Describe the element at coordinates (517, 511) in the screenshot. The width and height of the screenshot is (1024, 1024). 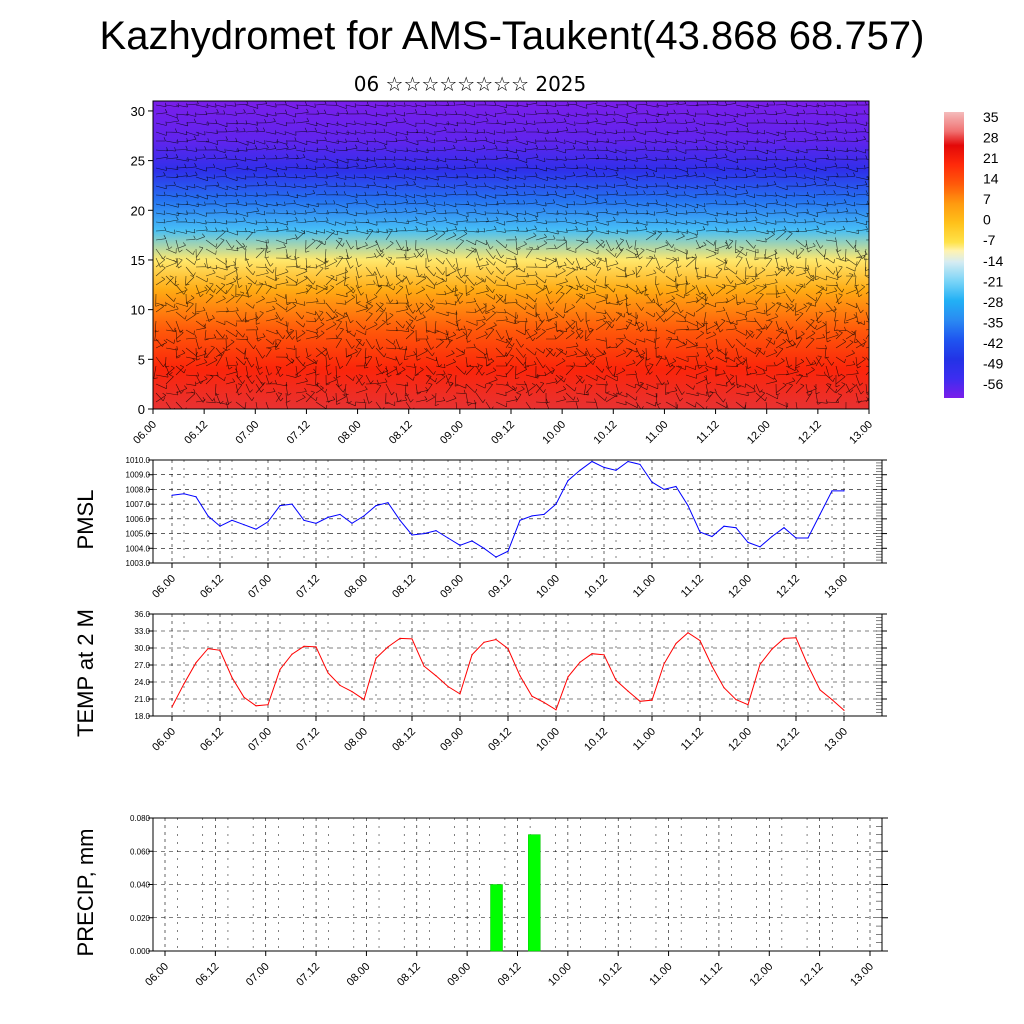
I see `panel-frame` at that location.